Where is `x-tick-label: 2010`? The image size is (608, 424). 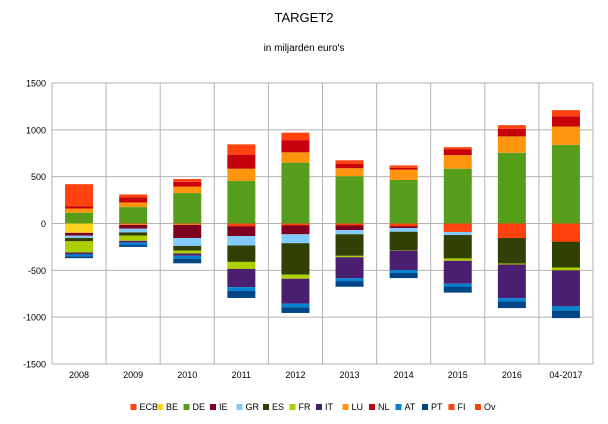 x-tick-label: 2010 is located at coordinates (187, 375).